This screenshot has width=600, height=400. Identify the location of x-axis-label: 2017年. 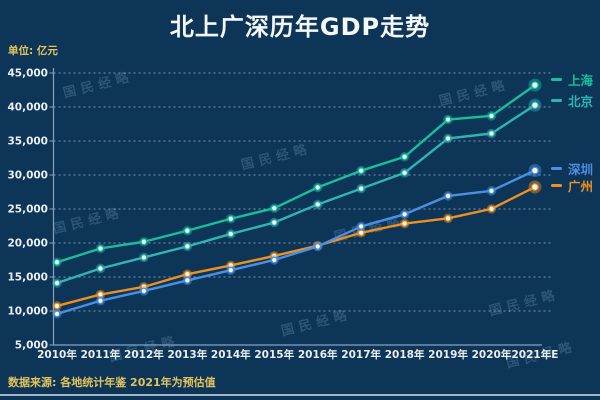
(361, 354).